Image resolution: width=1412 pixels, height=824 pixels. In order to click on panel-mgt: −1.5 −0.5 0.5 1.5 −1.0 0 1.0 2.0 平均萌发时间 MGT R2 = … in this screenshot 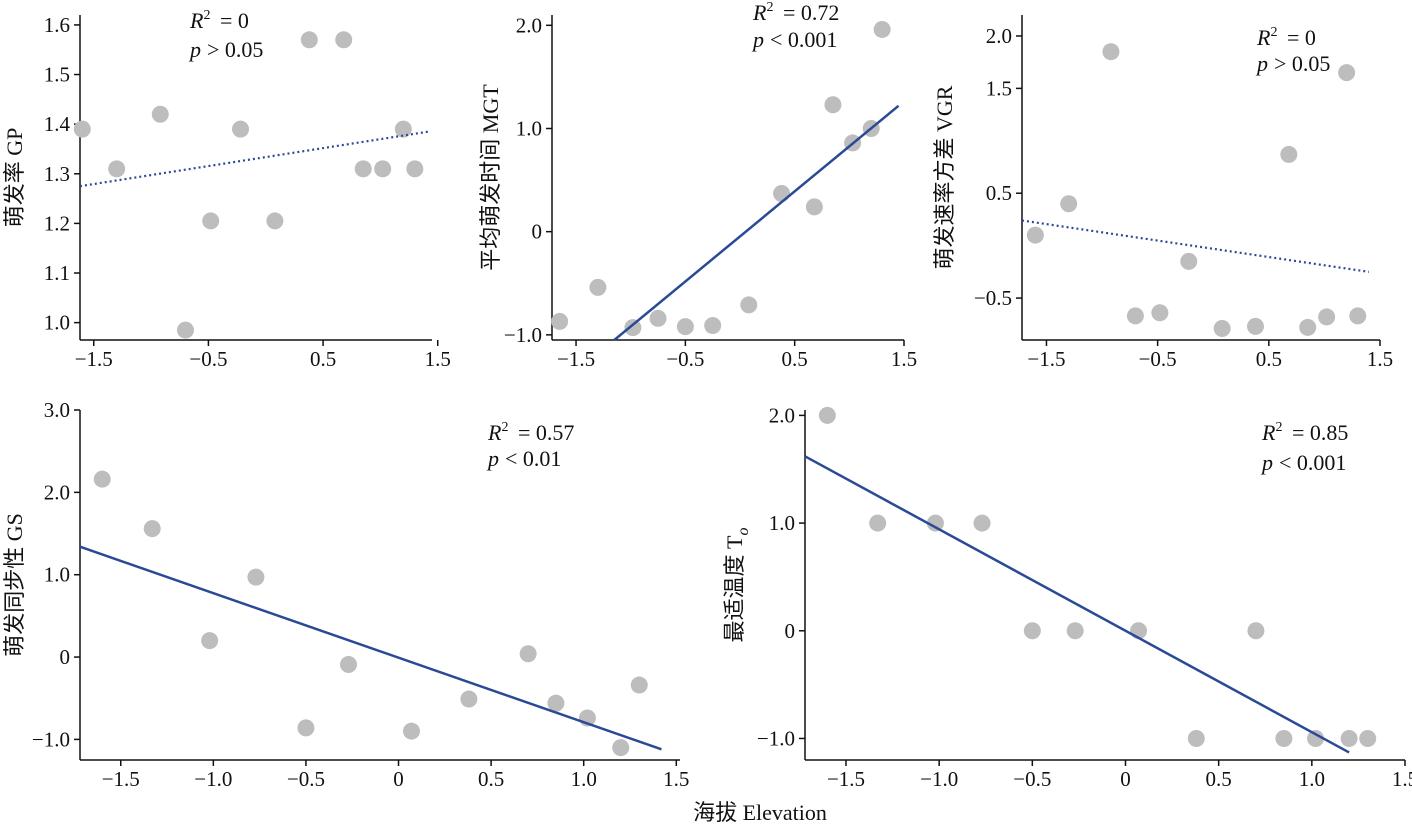, I will do `click(697, 185)`.